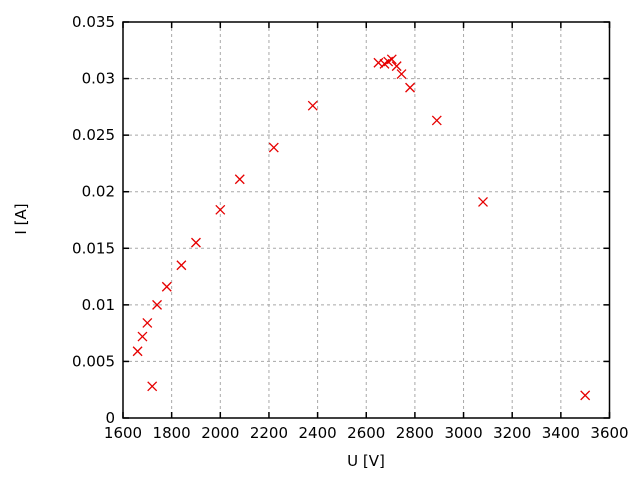 This screenshot has height=480, width=640. What do you see at coordinates (98, 305) in the screenshot?
I see `y-tick-label: 0.01` at bounding box center [98, 305].